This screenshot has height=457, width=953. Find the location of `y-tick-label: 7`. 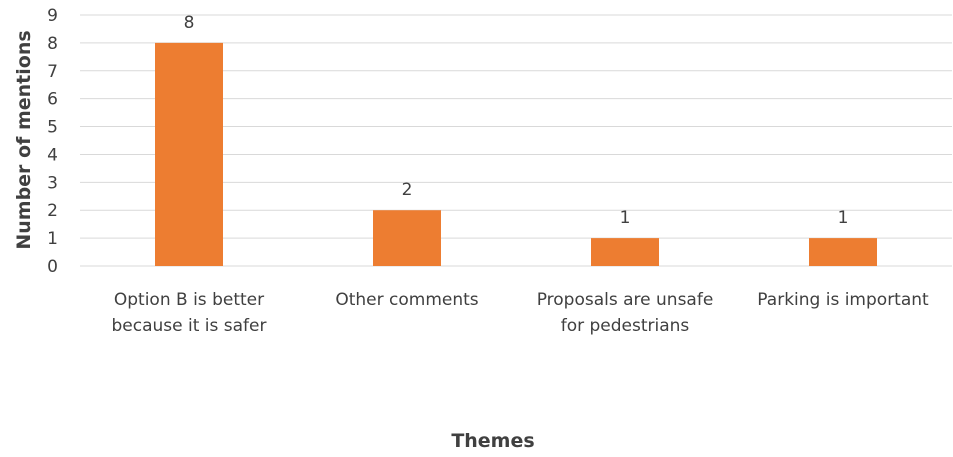

y-tick-label: 7 is located at coordinates (52, 72).